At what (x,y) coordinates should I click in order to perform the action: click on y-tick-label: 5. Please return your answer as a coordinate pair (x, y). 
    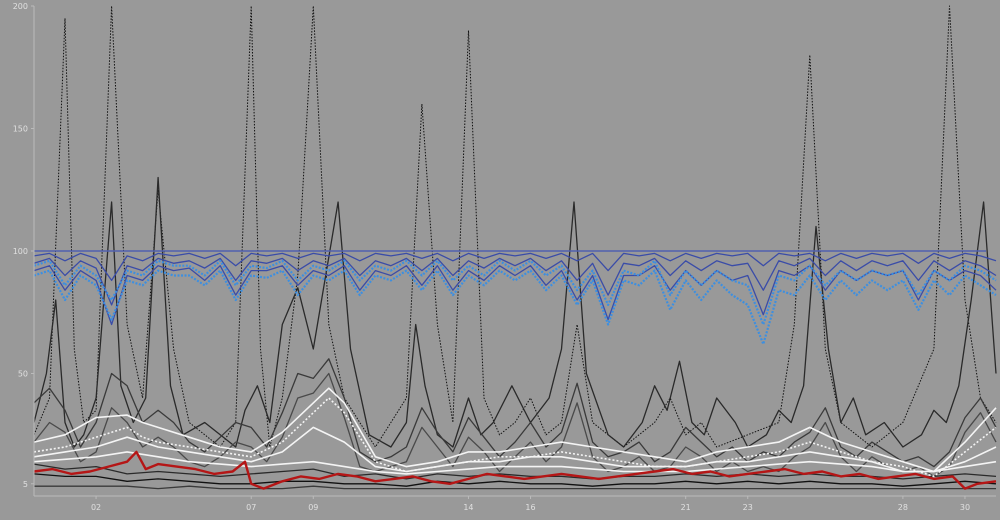
    Looking at the image, I should click on (25, 484).